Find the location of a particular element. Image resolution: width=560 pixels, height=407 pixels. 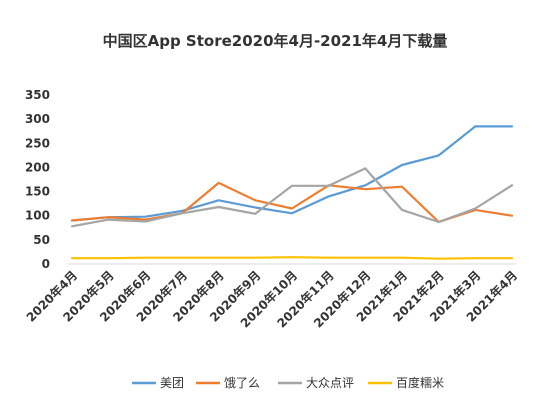

legend-item: 大众点评 is located at coordinates (316, 383).